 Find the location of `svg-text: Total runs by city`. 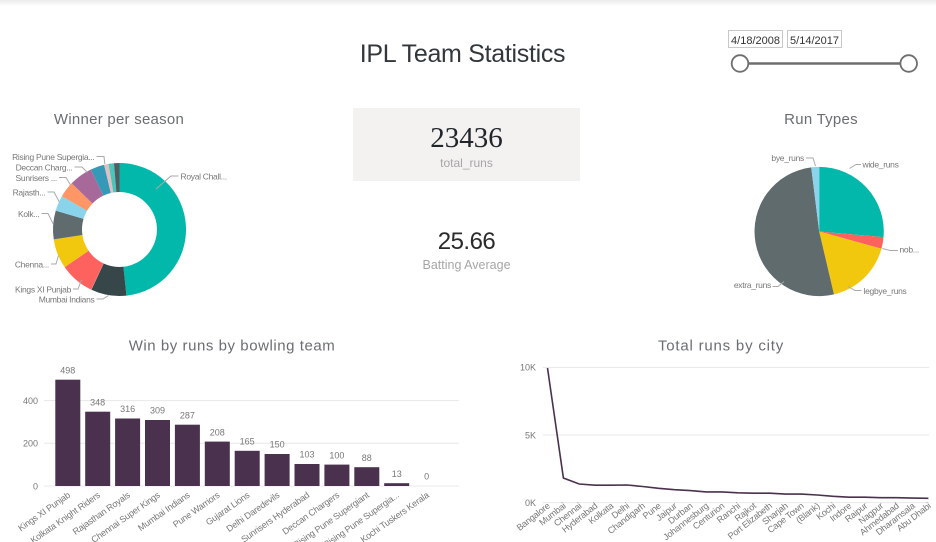

svg-text: Total runs by city is located at coordinates (721, 346).